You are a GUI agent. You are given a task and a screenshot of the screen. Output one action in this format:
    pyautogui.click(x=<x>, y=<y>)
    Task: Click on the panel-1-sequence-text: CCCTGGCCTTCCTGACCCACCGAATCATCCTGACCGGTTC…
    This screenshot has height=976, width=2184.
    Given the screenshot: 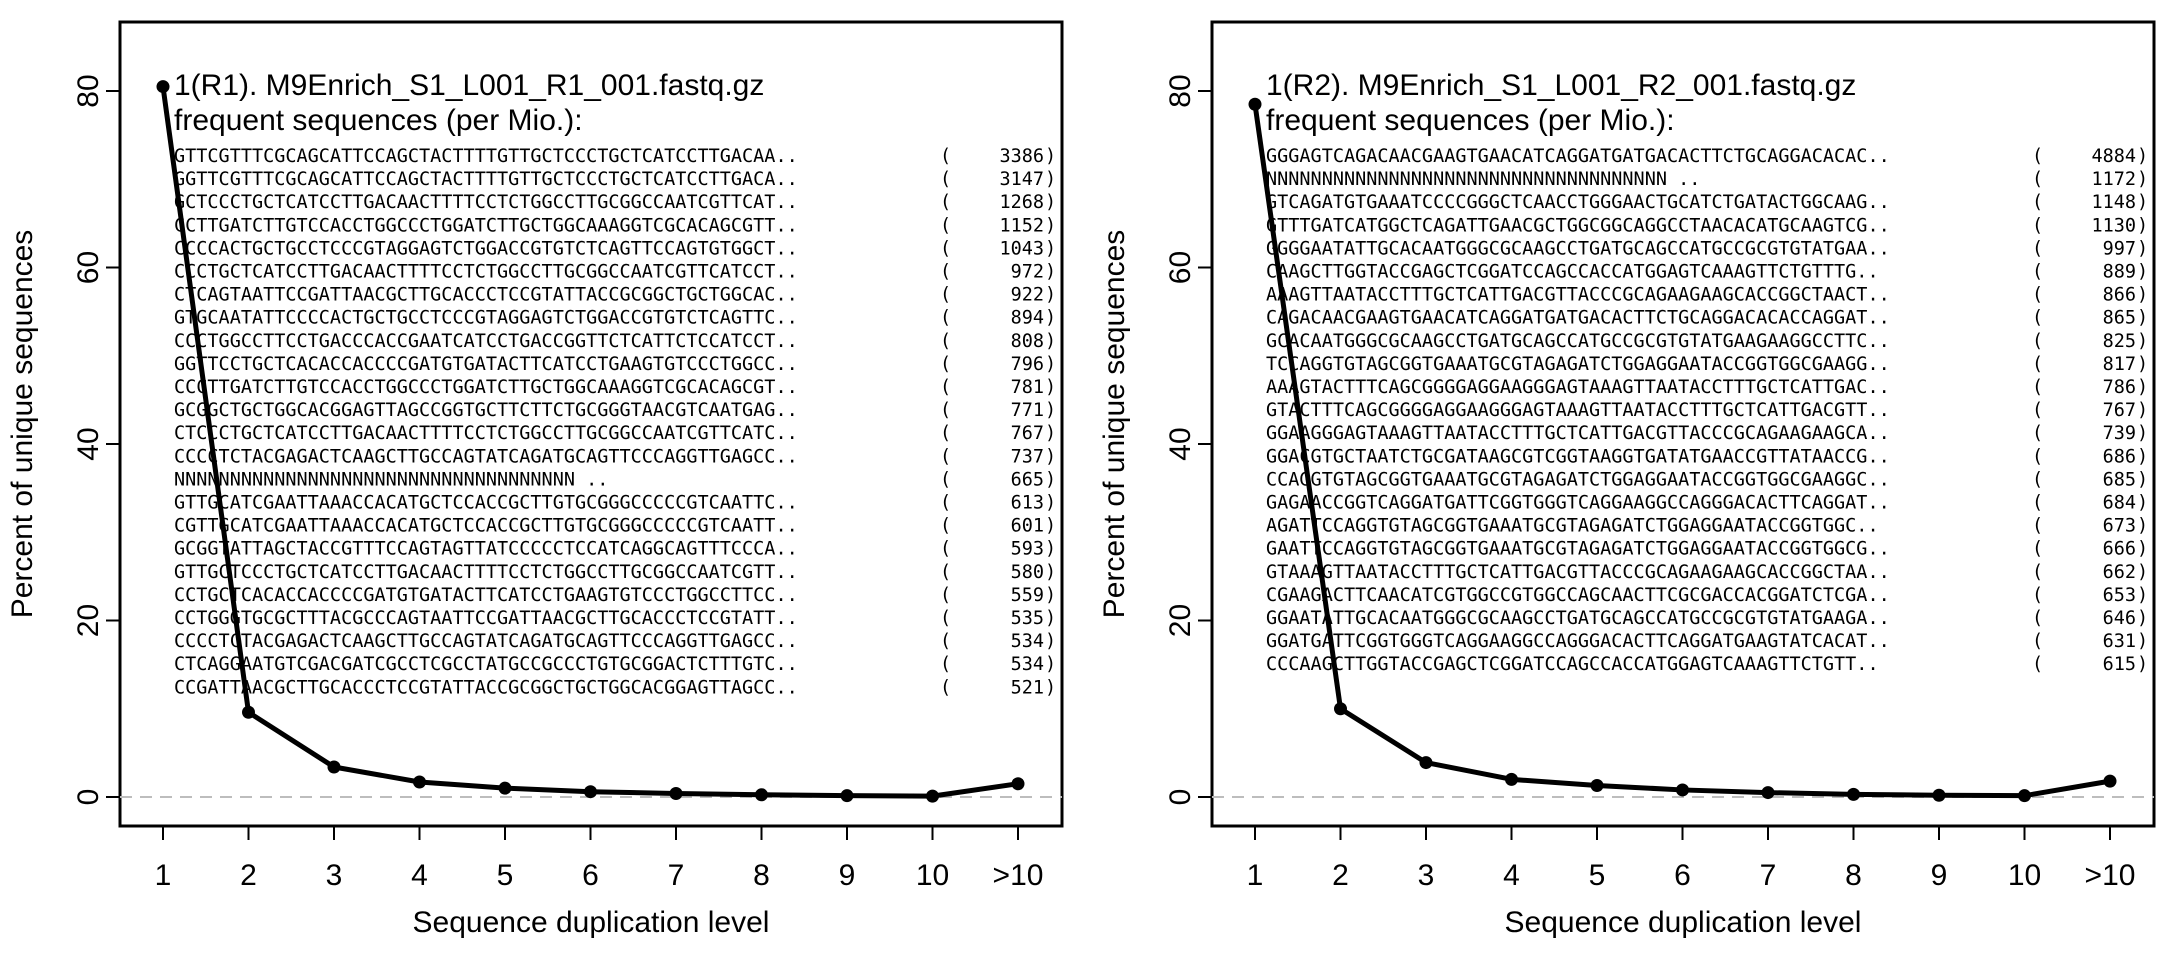 What is the action you would take?
    pyautogui.click(x=486, y=341)
    